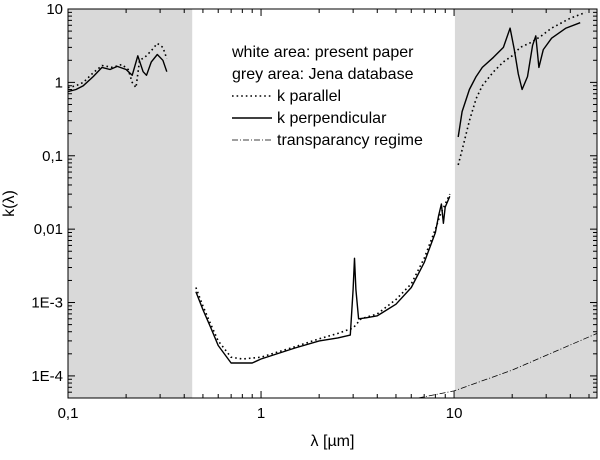 The image size is (600, 460). Describe the element at coordinates (117, 73) in the screenshot. I see `series-k-perpendicular-jena-uv` at that location.